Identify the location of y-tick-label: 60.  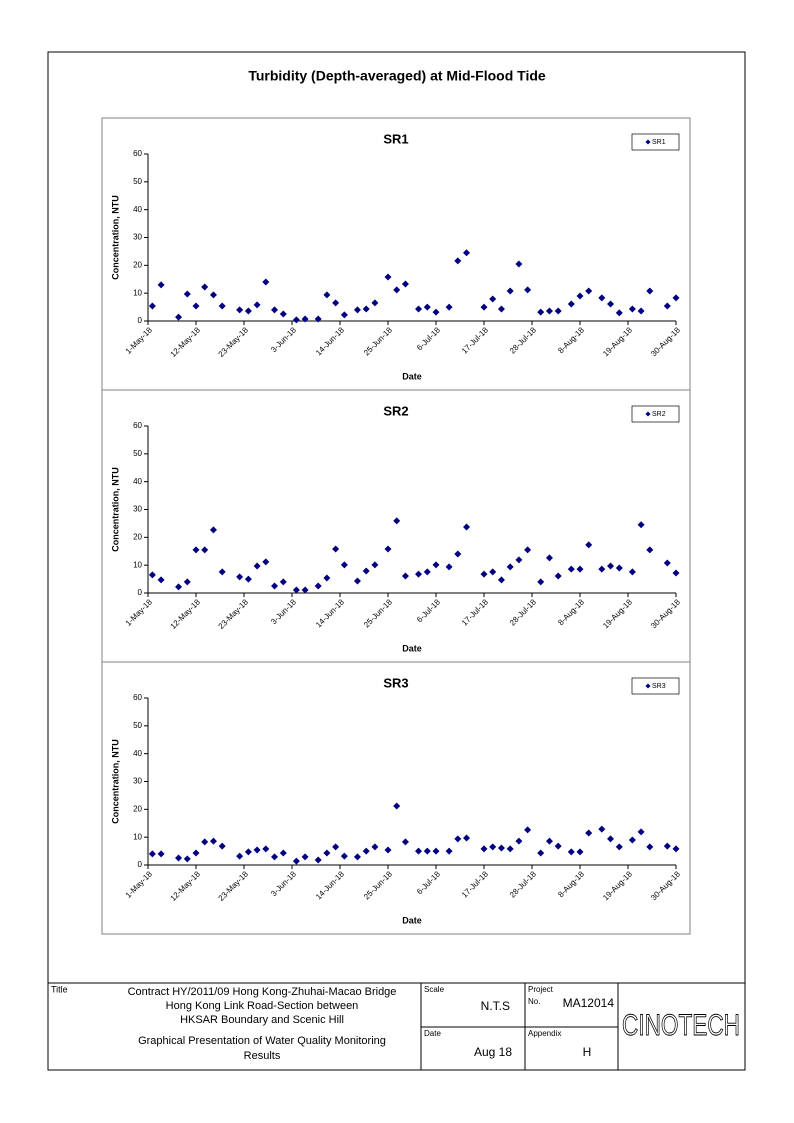
(137, 425).